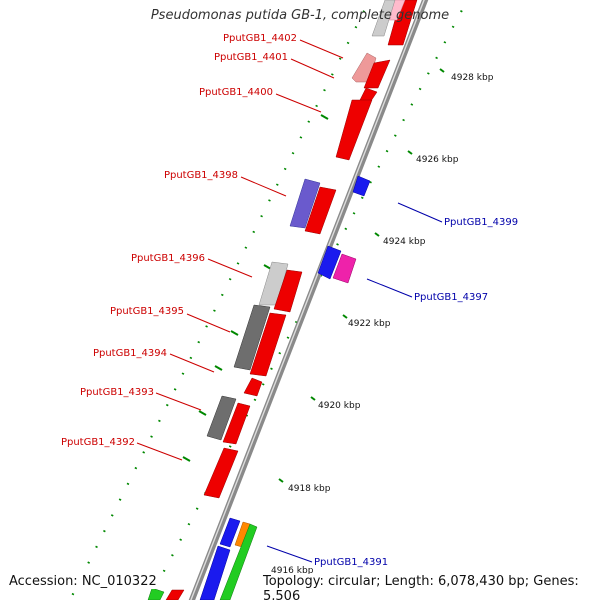 The height and width of the screenshot is (600, 600). Describe the element at coordinates (175, 594) in the screenshot. I see `gene-arrow-bottom-red` at that location.